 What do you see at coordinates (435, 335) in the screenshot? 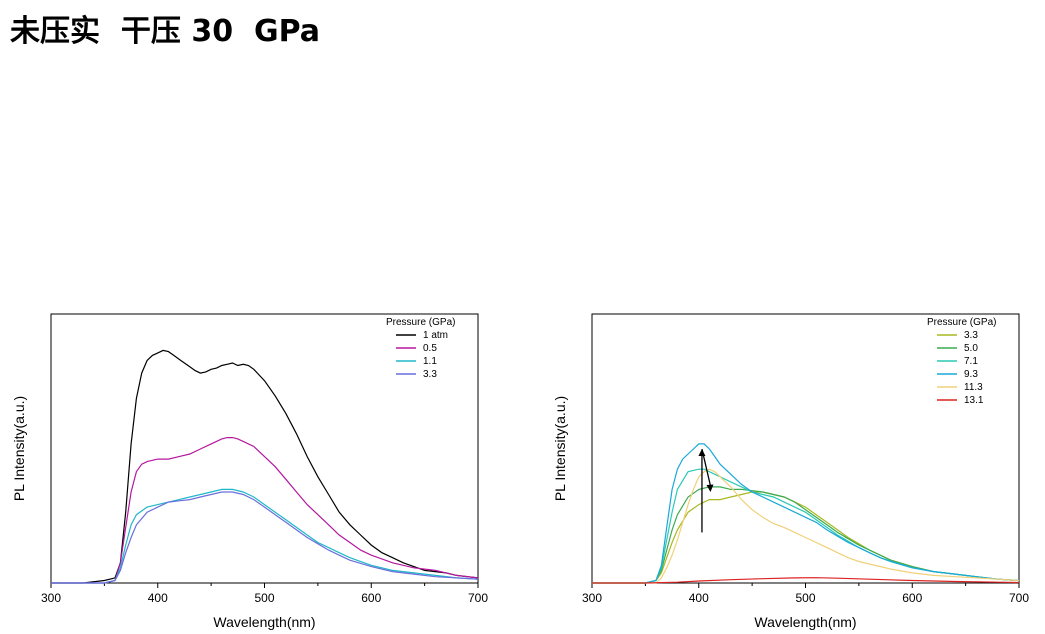
I see `legend-label: 1 atm` at bounding box center [435, 335].